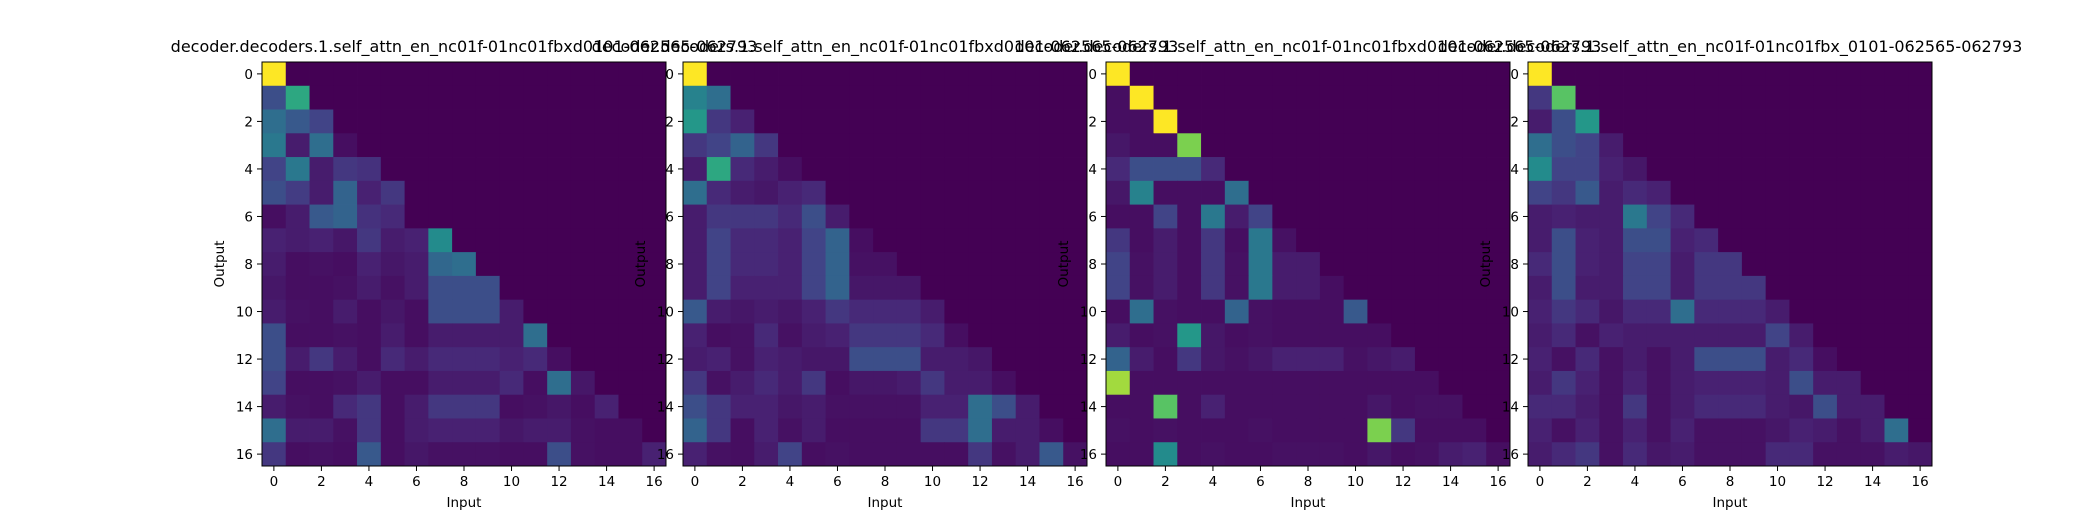  I want to click on y-tick-label: 6, so click(1514, 217).